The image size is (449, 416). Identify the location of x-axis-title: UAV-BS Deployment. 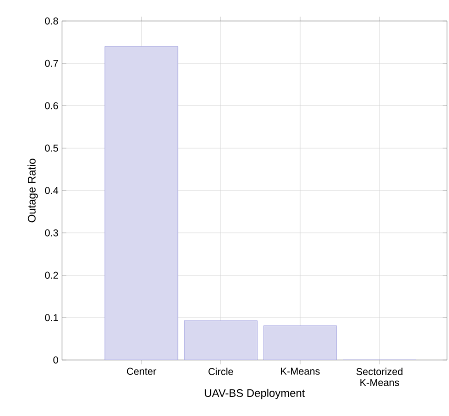
(254, 394).